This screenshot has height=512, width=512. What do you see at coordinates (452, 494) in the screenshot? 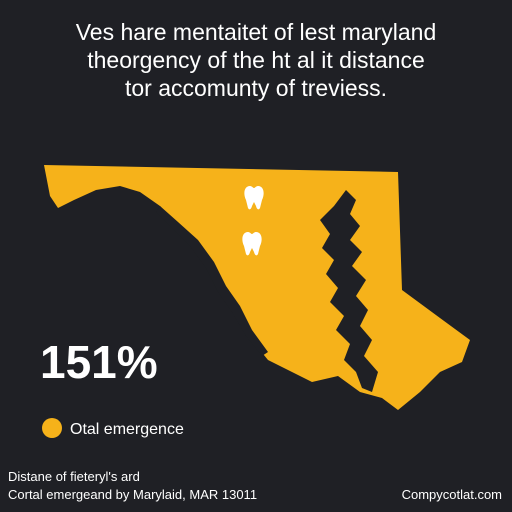
I see `footer-credit: Compycotlat.com` at bounding box center [452, 494].